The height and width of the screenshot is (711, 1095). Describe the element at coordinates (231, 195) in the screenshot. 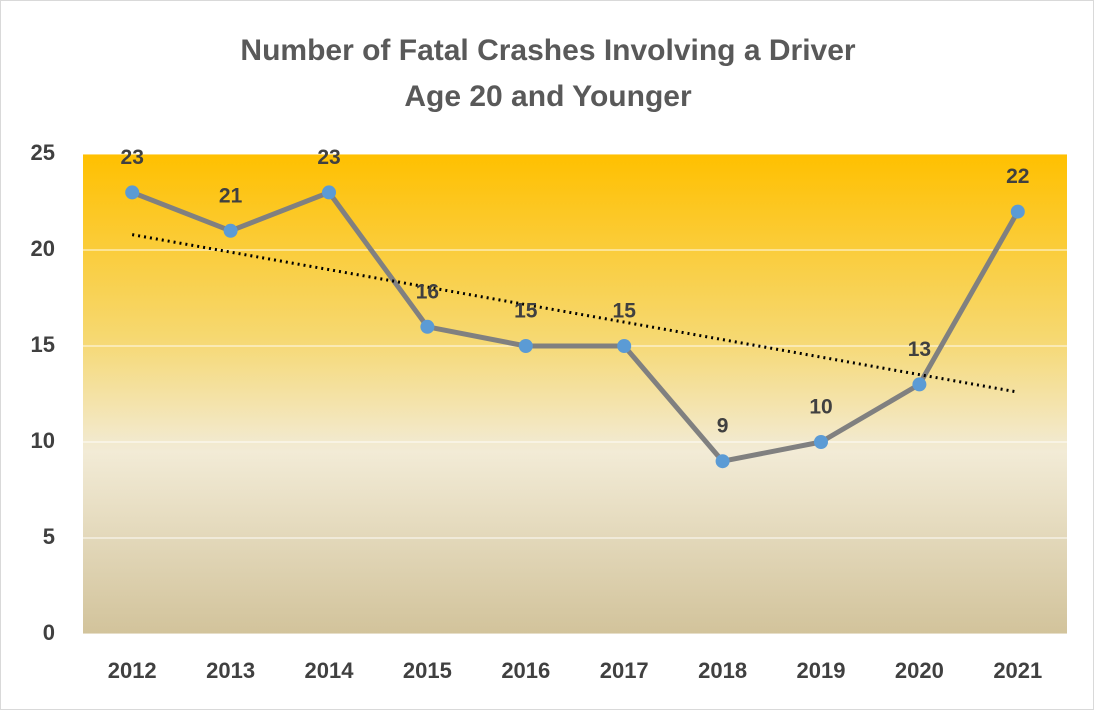

I see `data-label: 21` at that location.